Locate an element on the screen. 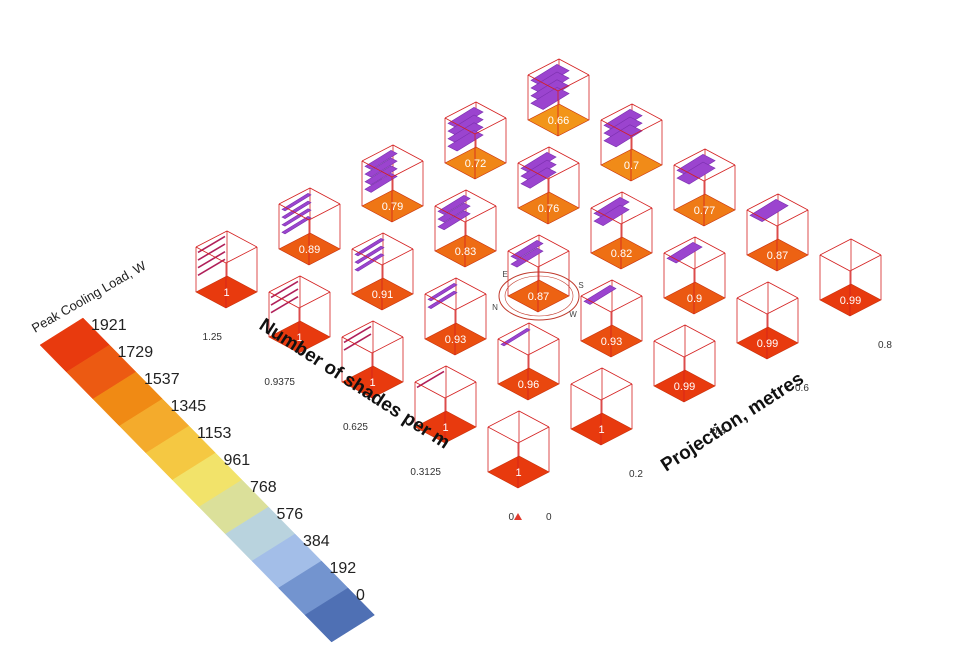 The height and width of the screenshot is (662, 963). legend-value-label: 1345 is located at coordinates (189, 406).